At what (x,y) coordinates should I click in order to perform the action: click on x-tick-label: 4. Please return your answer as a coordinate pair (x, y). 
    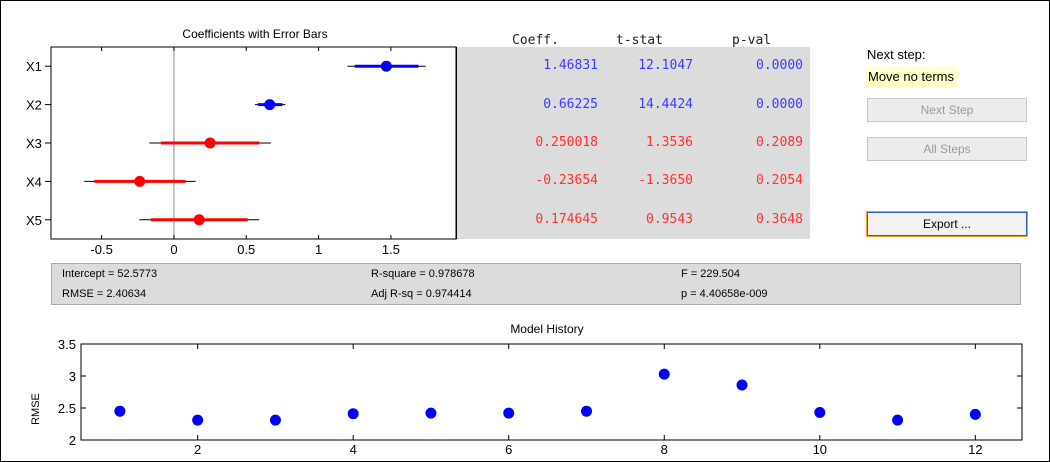
    Looking at the image, I should click on (353, 449).